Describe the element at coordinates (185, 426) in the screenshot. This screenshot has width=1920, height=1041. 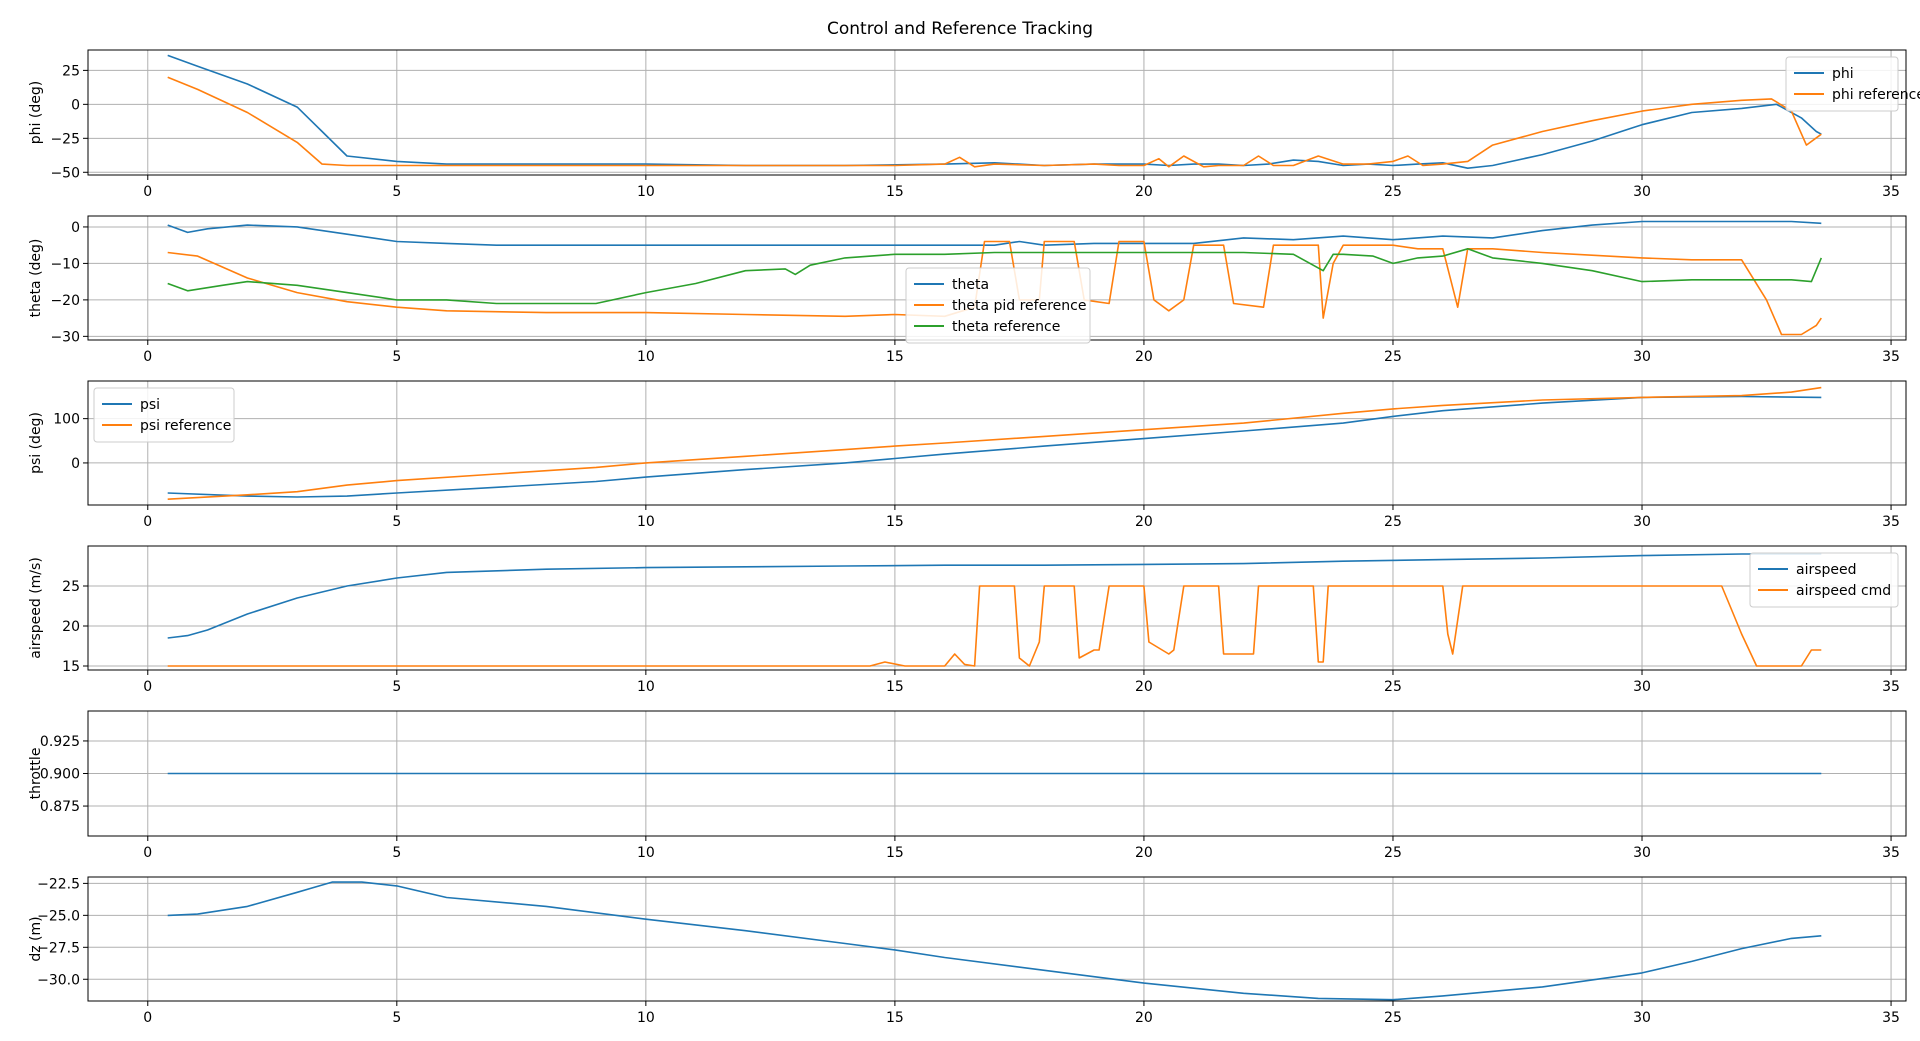
I see `legend-label: psi reference` at that location.